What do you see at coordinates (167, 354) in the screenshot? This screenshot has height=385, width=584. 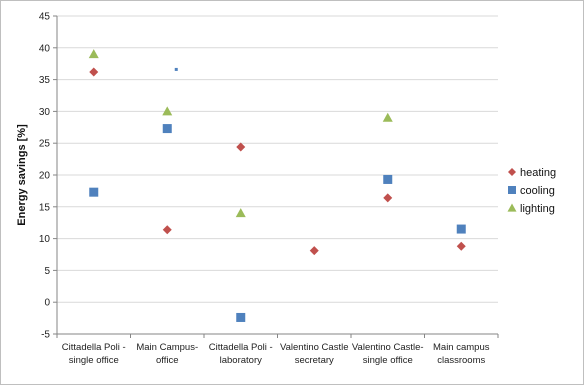 I see `x-tick-label: Main Campus-office` at bounding box center [167, 354].